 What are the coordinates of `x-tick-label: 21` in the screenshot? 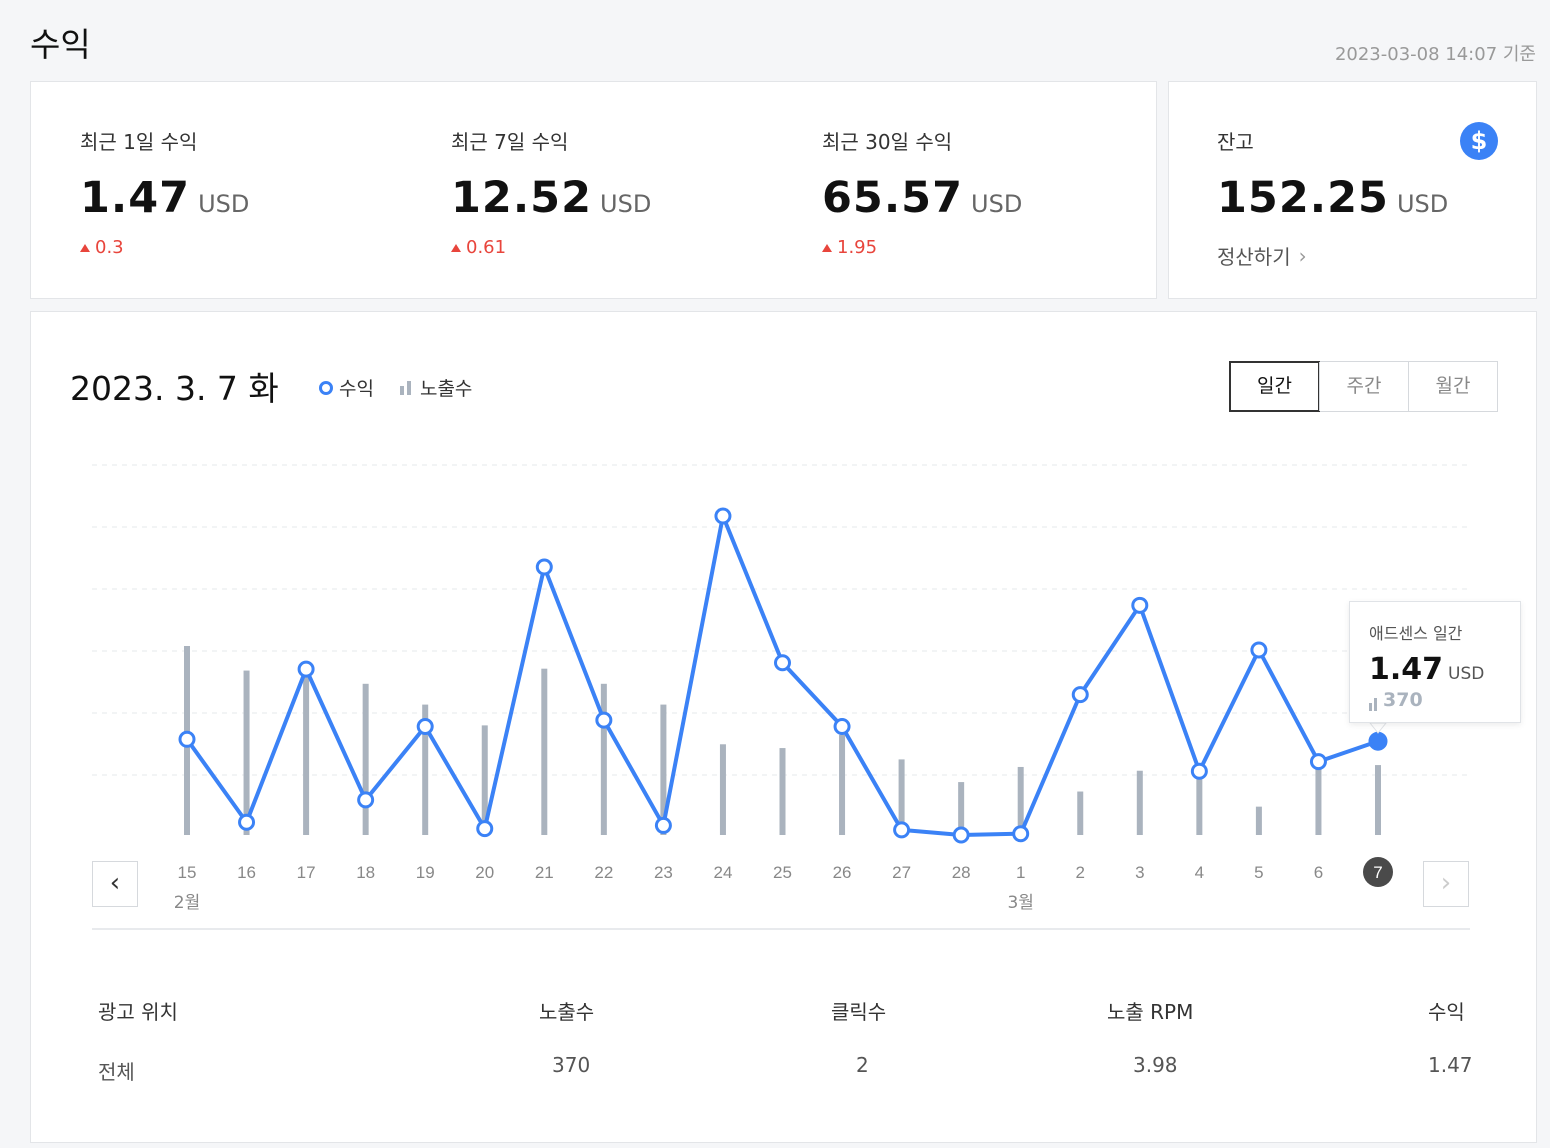 It's located at (544, 872).